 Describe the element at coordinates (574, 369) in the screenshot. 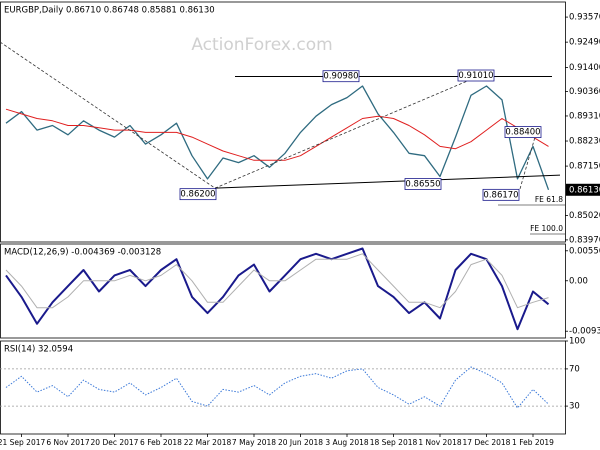

I see `y-tick-label: 70` at that location.